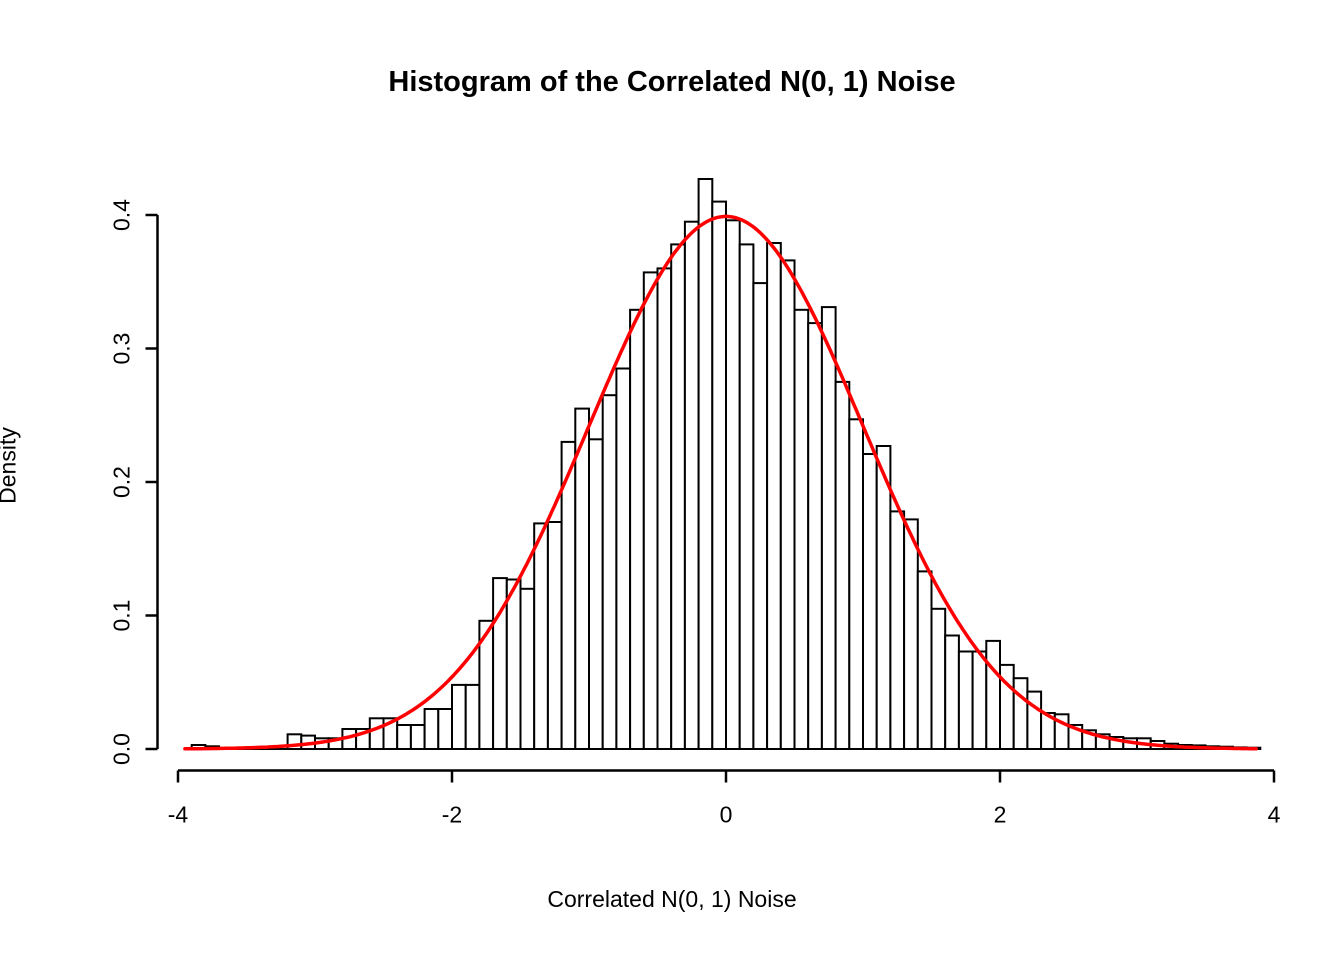 Image resolution: width=1344 pixels, height=960 pixels. I want to click on x-tick-label: -4, so click(178, 815).